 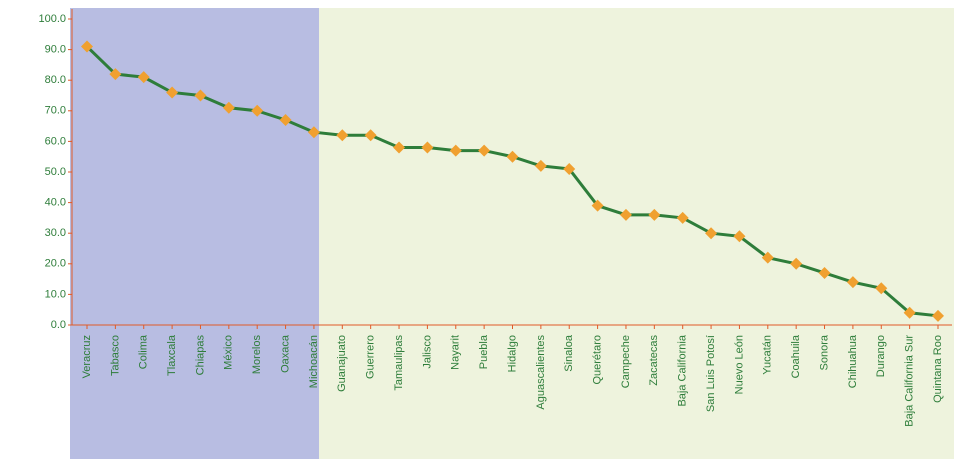 I want to click on x-tick-label: México, so click(x=229, y=352).